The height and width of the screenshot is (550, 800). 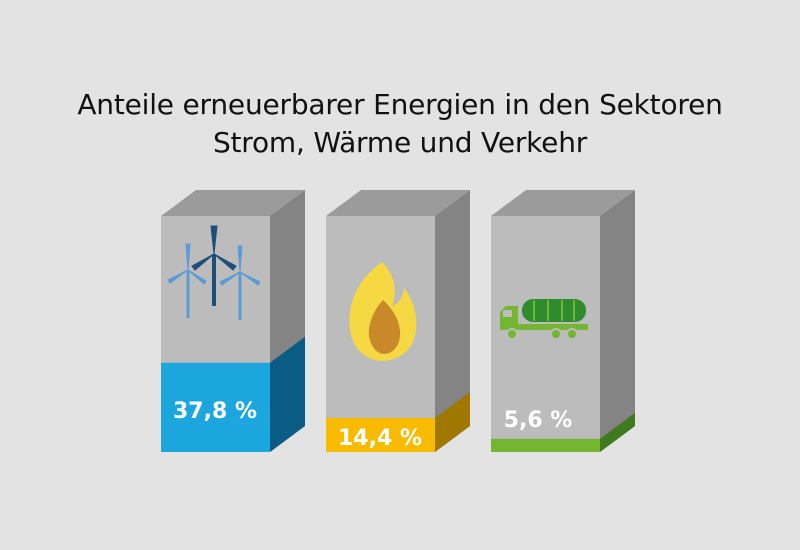 I want to click on bar-verkehr-fill, so click(x=545, y=445).